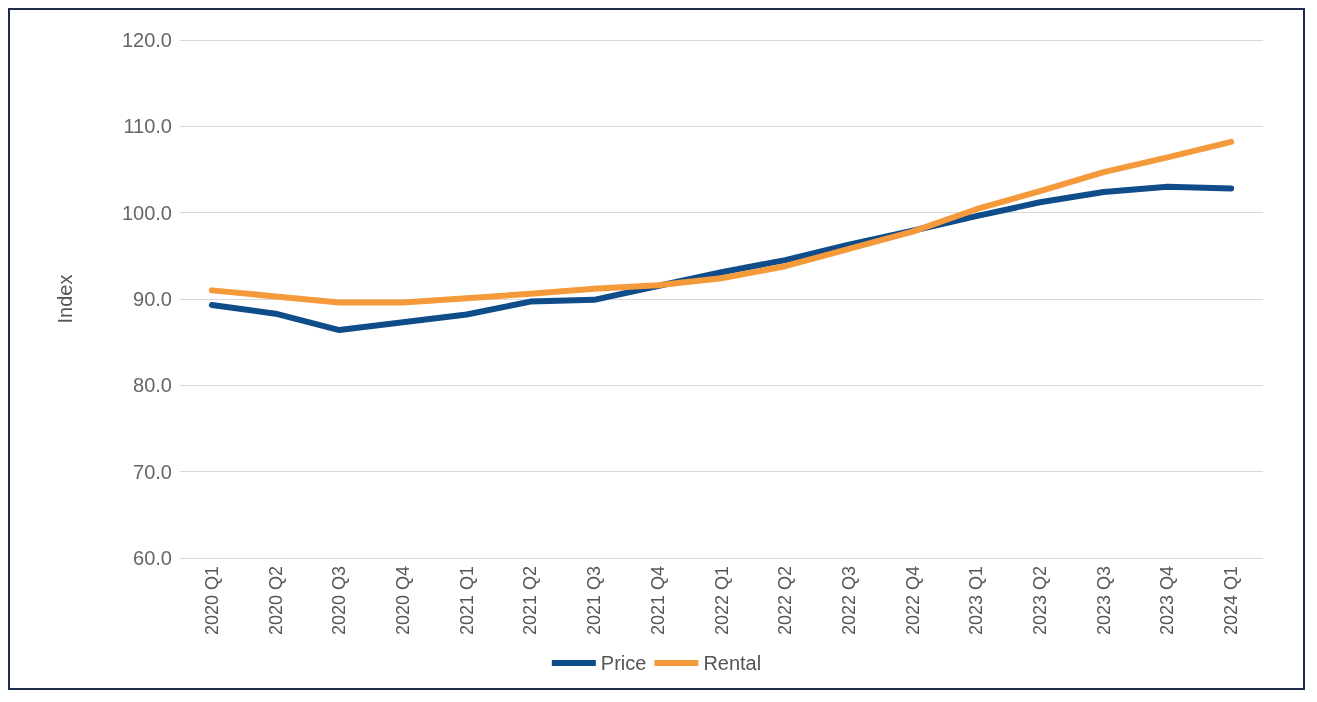  What do you see at coordinates (1167, 601) in the screenshot?
I see `x-tick-label: 2023 Q4` at bounding box center [1167, 601].